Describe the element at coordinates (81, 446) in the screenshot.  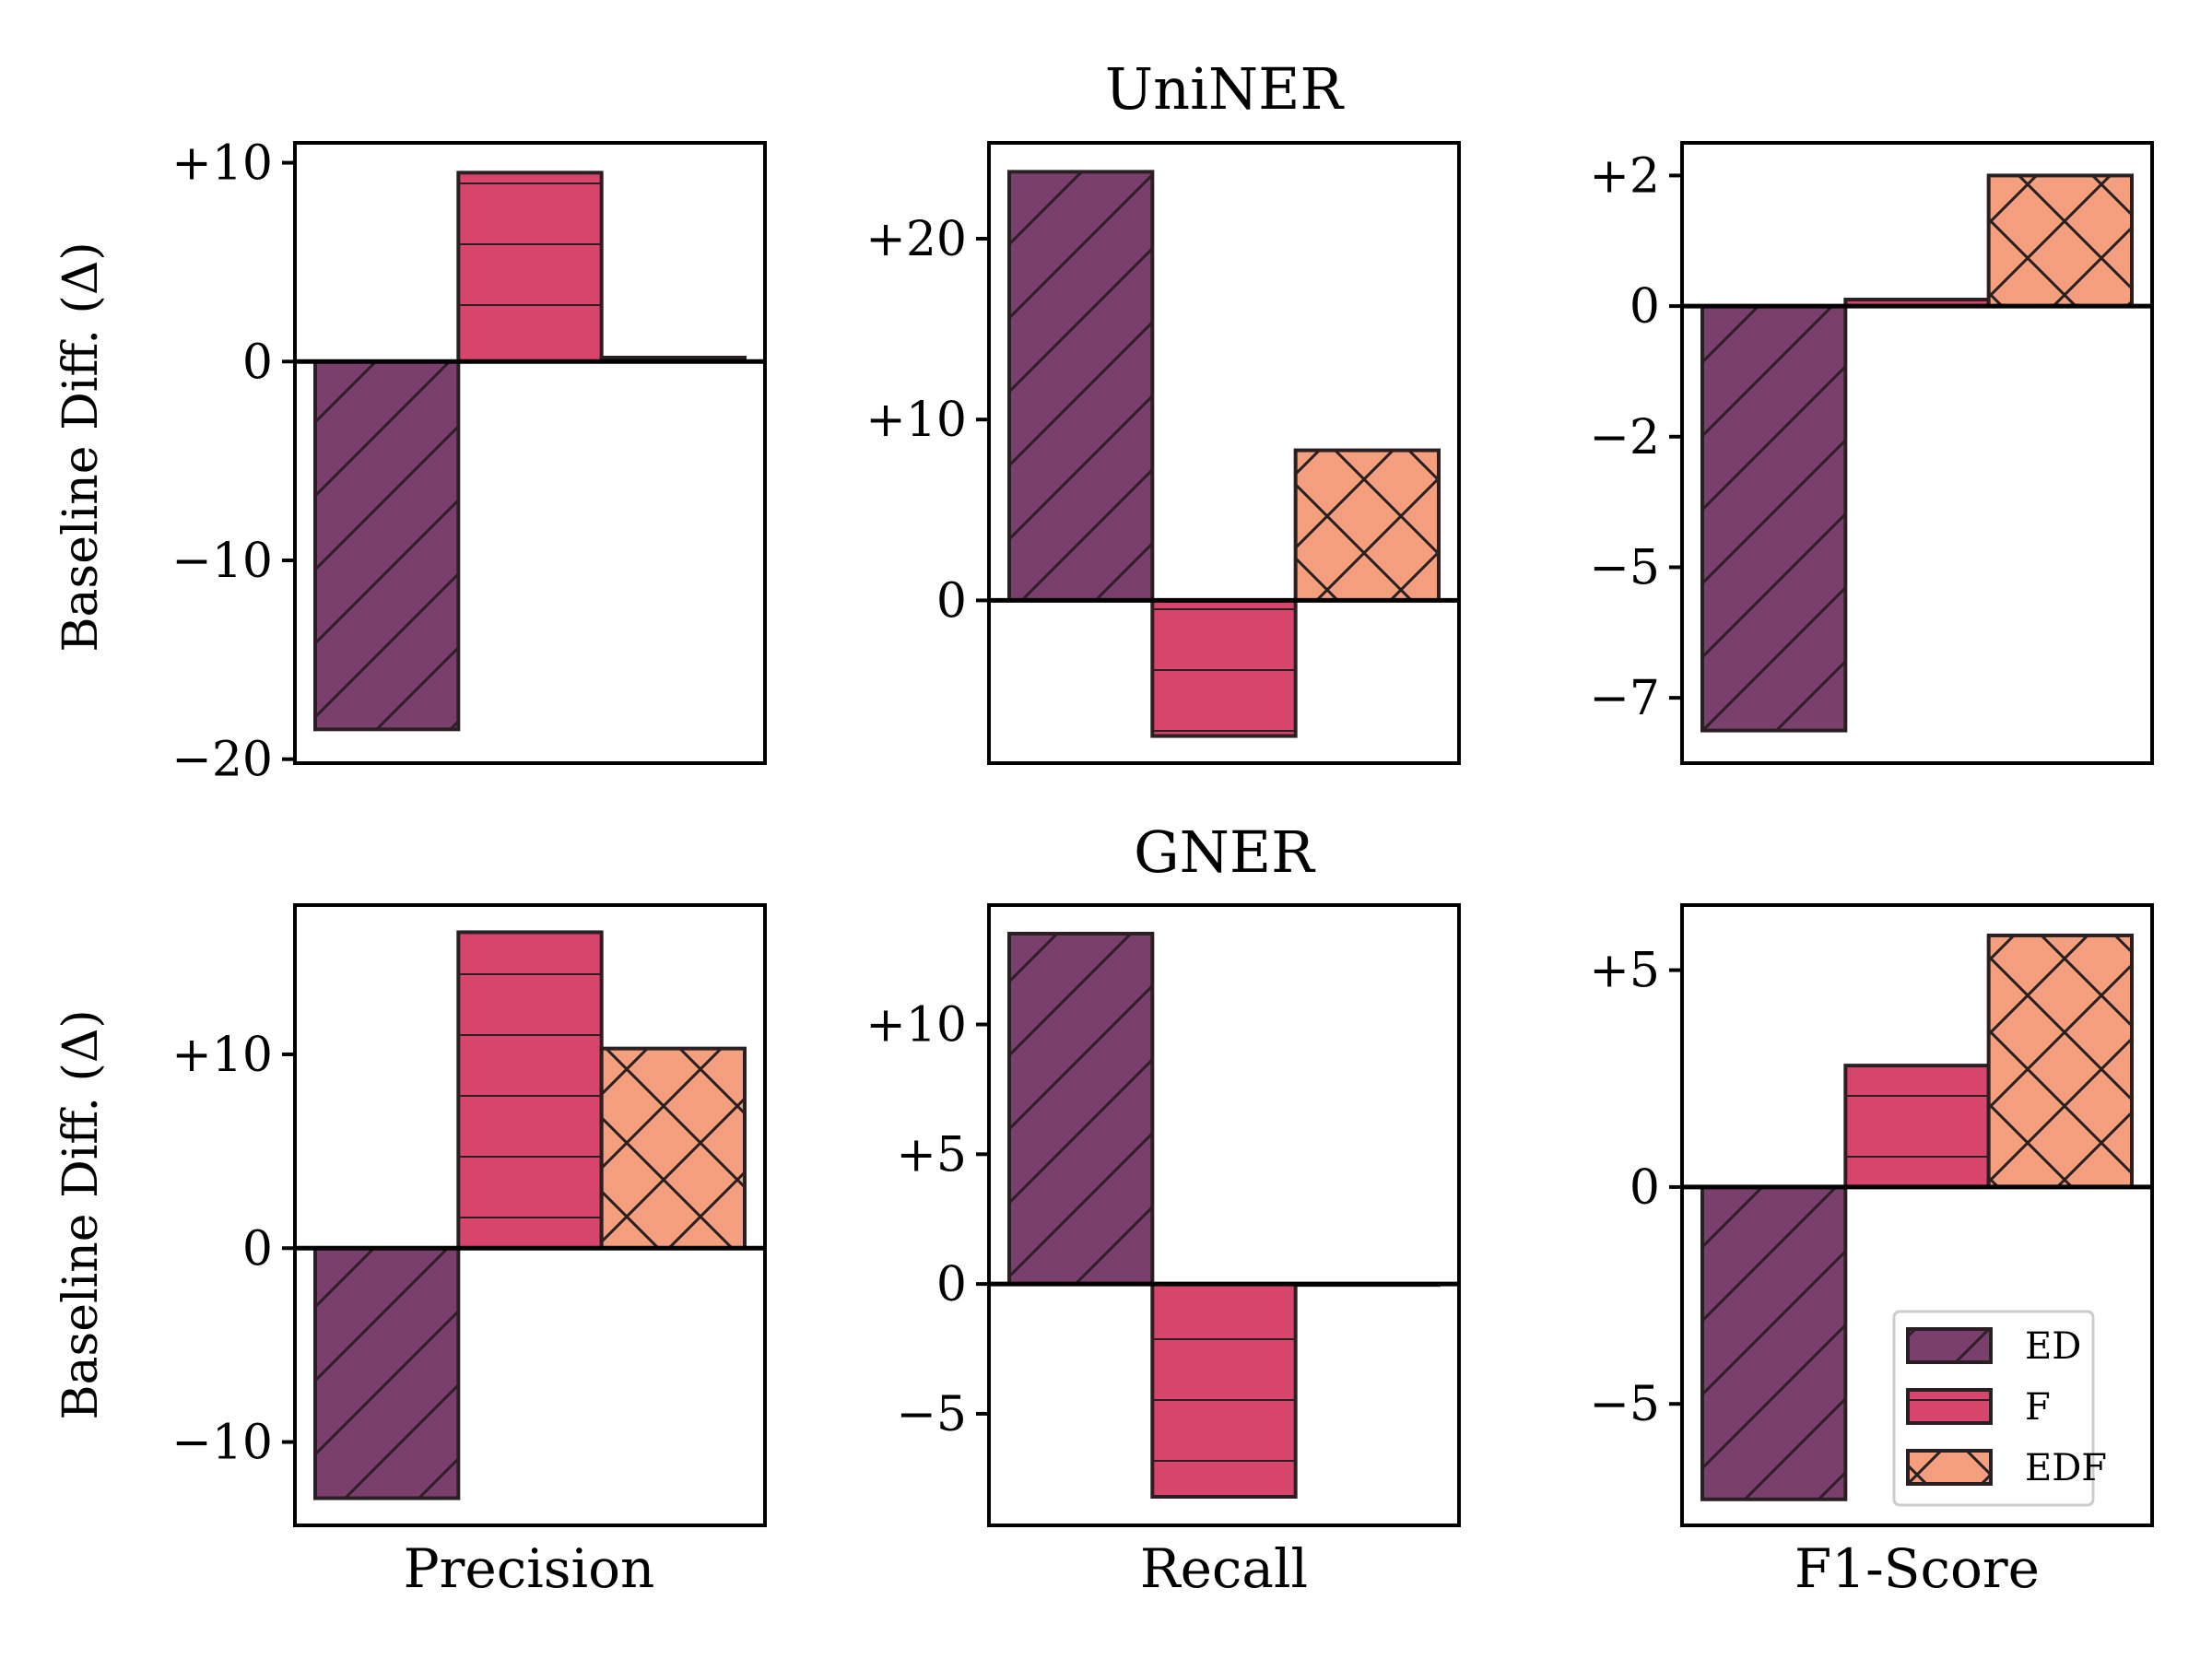
I see `ylabel-top: Baseline Diff. (Δ)` at that location.